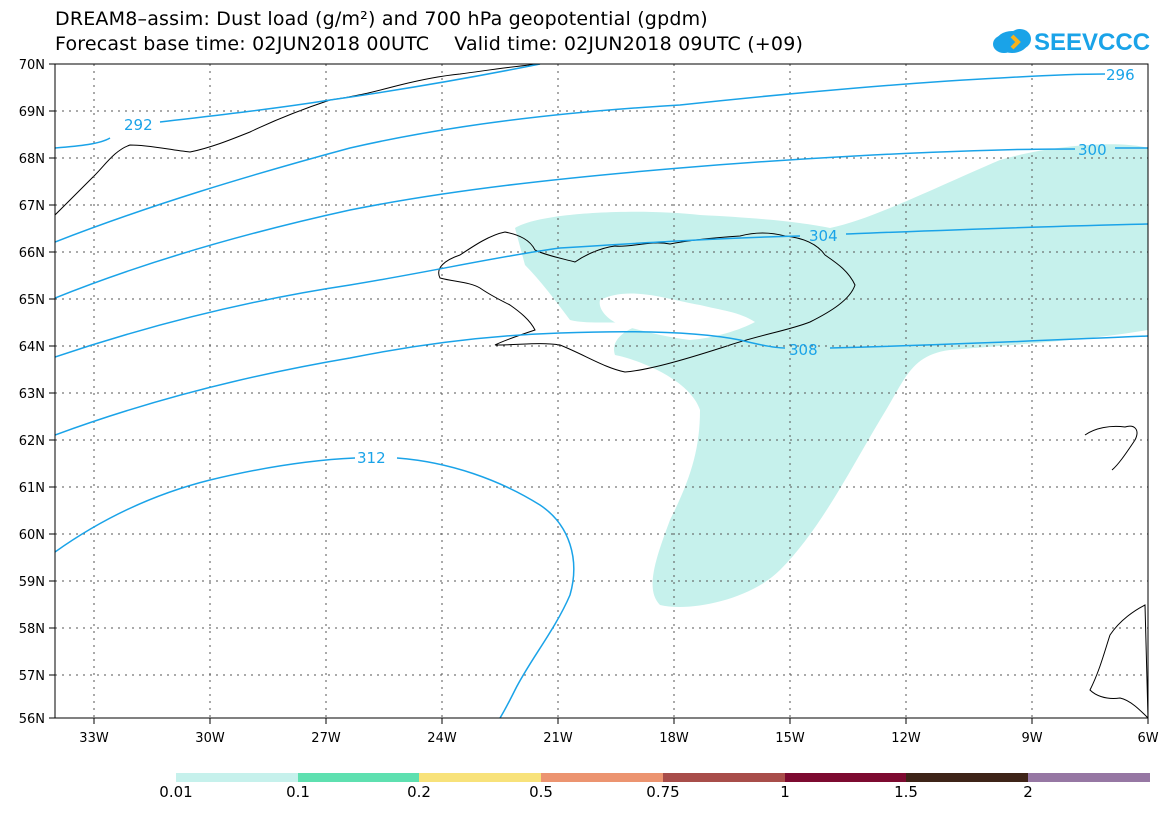  Describe the element at coordinates (371, 458) in the screenshot. I see `contour-label: 312` at that location.